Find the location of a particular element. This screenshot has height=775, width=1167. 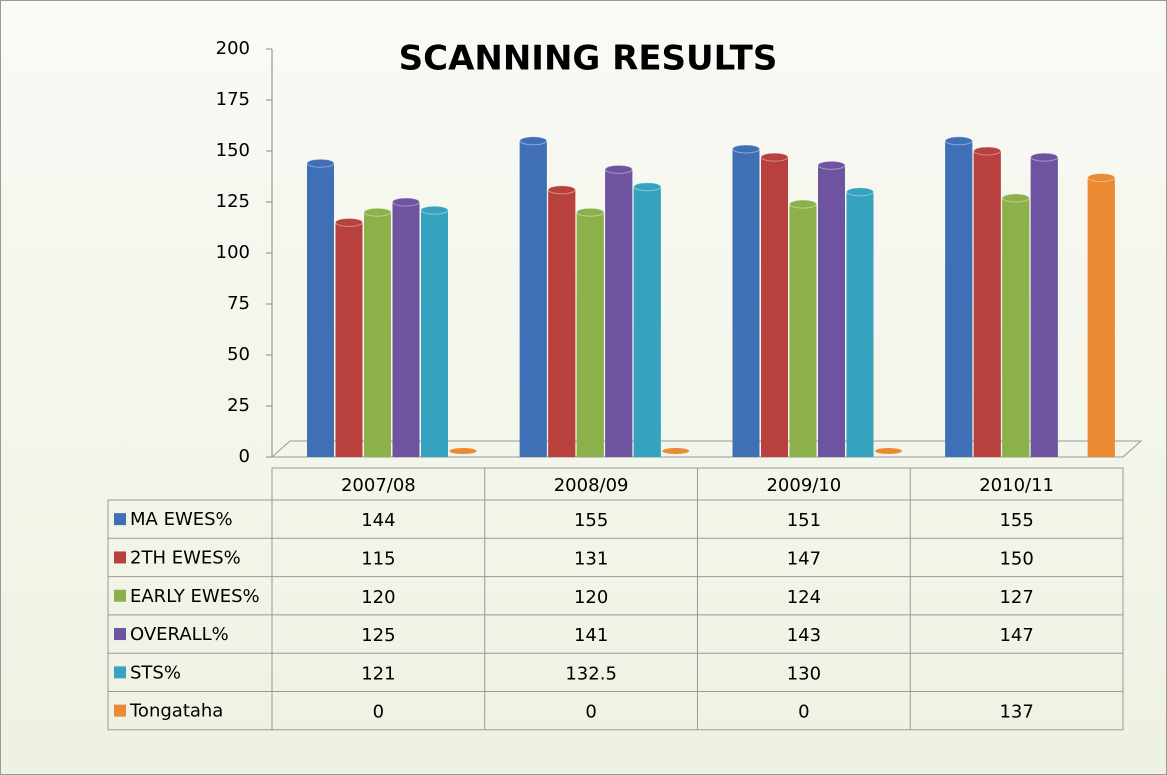

table-value: 124 is located at coordinates (804, 597).